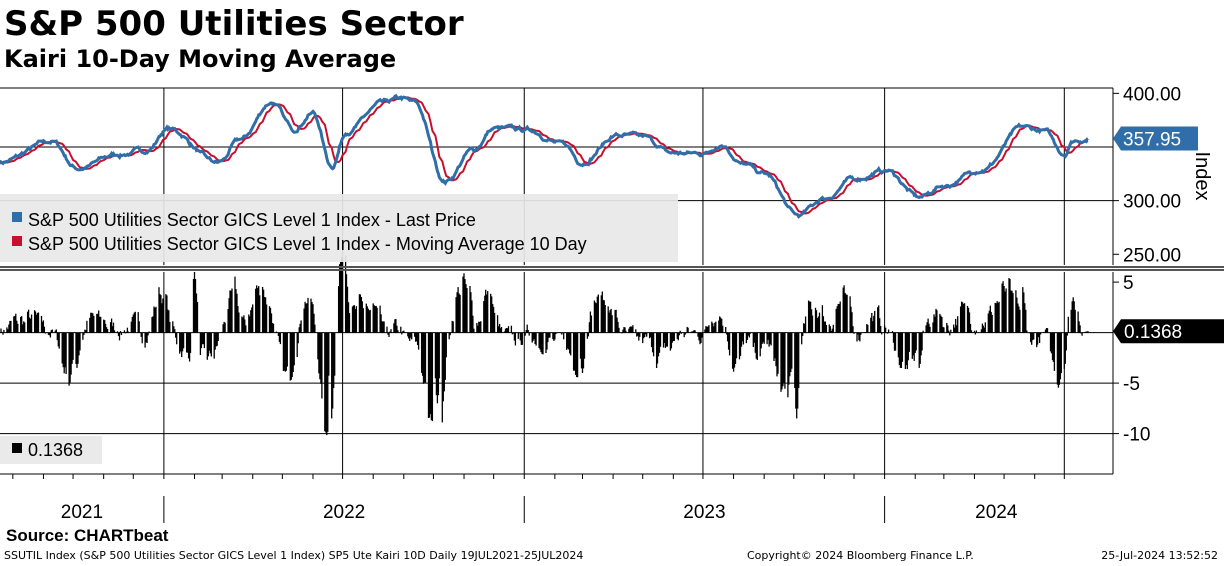 This screenshot has width=1224, height=566. I want to click on kairi-current-badge: 0.1368, so click(1168, 331).